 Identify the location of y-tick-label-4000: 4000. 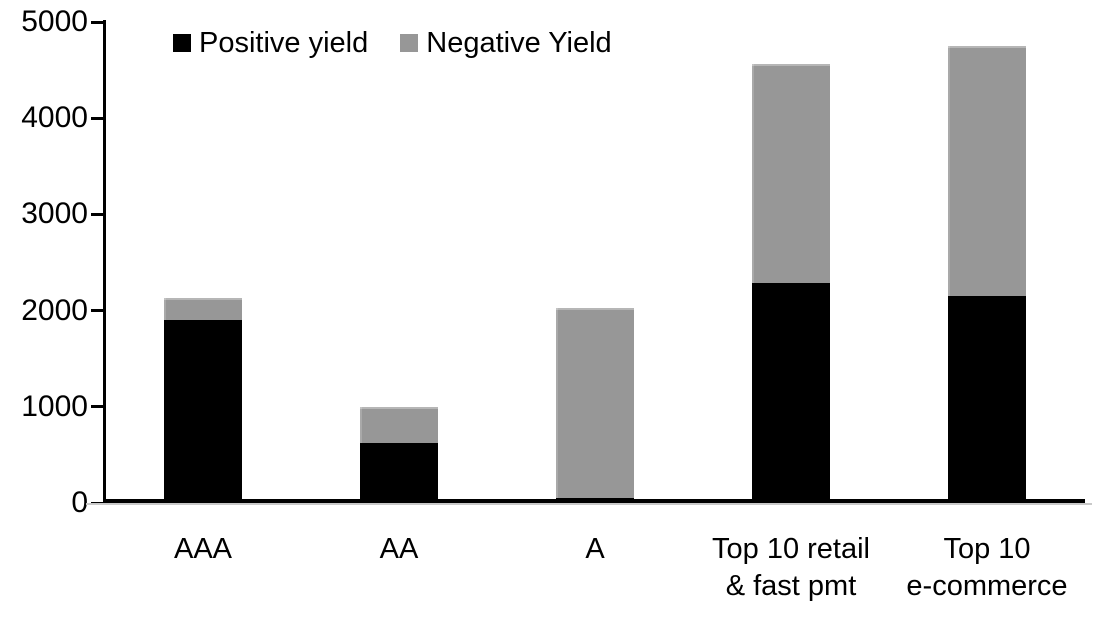
(54, 118).